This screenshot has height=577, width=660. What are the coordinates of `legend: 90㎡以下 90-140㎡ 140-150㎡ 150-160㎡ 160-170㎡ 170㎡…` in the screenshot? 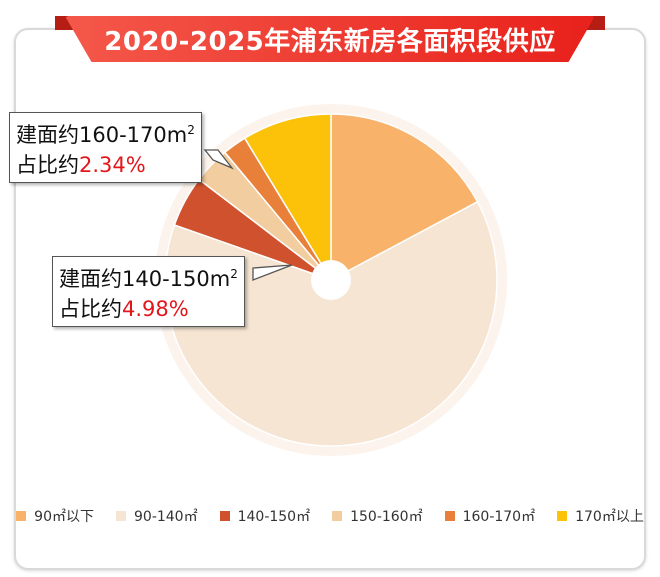 It's located at (330, 516).